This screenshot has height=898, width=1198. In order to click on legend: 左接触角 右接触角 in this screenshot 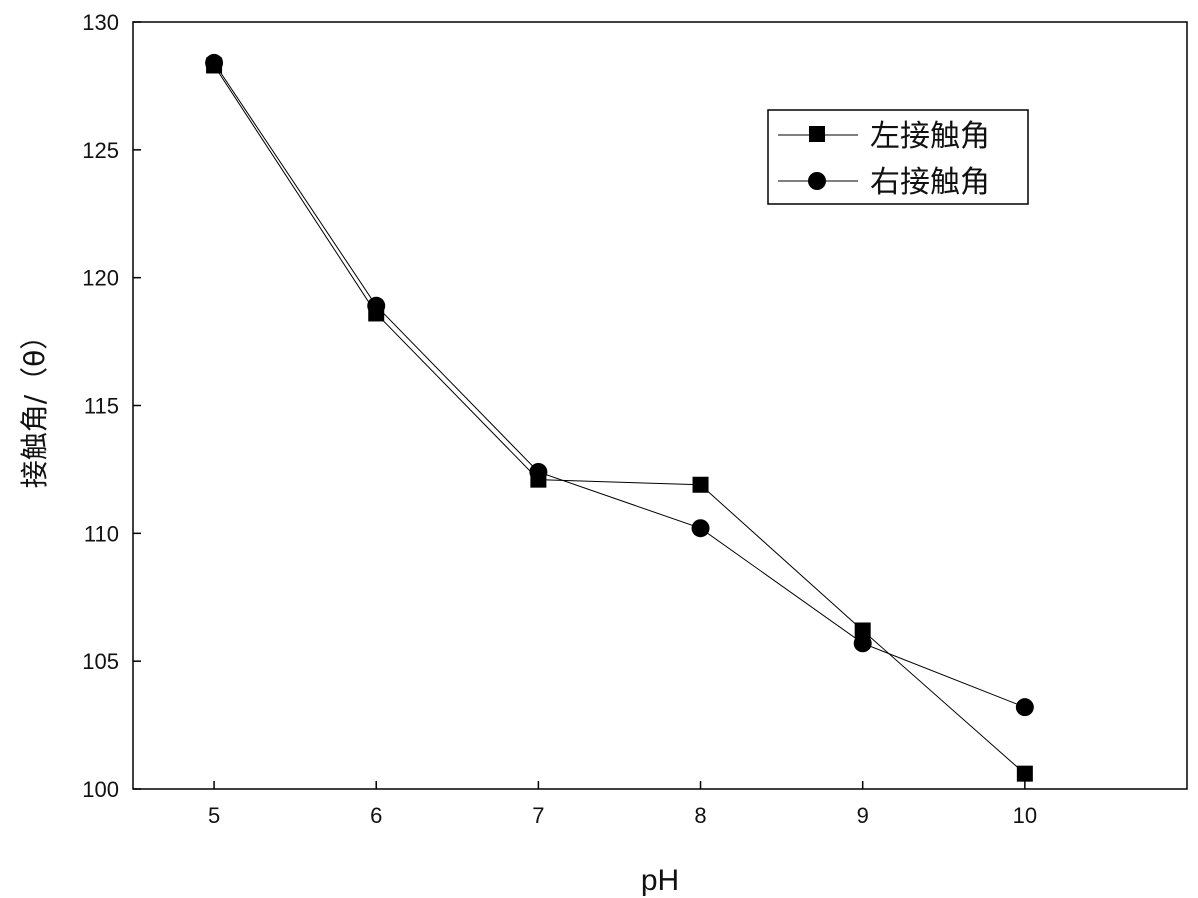, I will do `click(898, 157)`.